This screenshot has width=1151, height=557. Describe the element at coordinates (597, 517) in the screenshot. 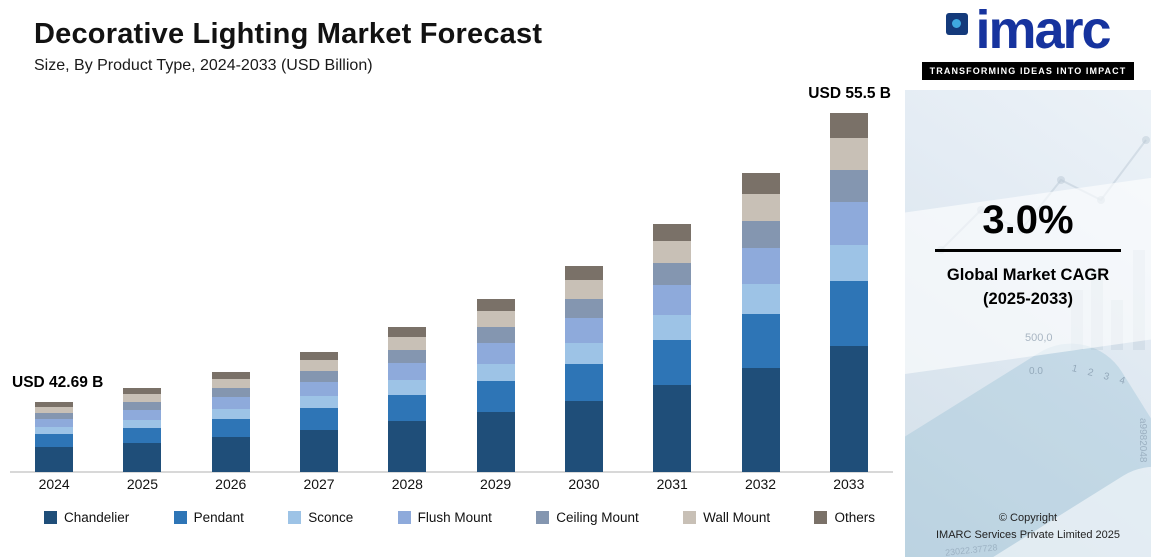

I see `legend-label-ceiling-mount: Ceiling Mount` at that location.